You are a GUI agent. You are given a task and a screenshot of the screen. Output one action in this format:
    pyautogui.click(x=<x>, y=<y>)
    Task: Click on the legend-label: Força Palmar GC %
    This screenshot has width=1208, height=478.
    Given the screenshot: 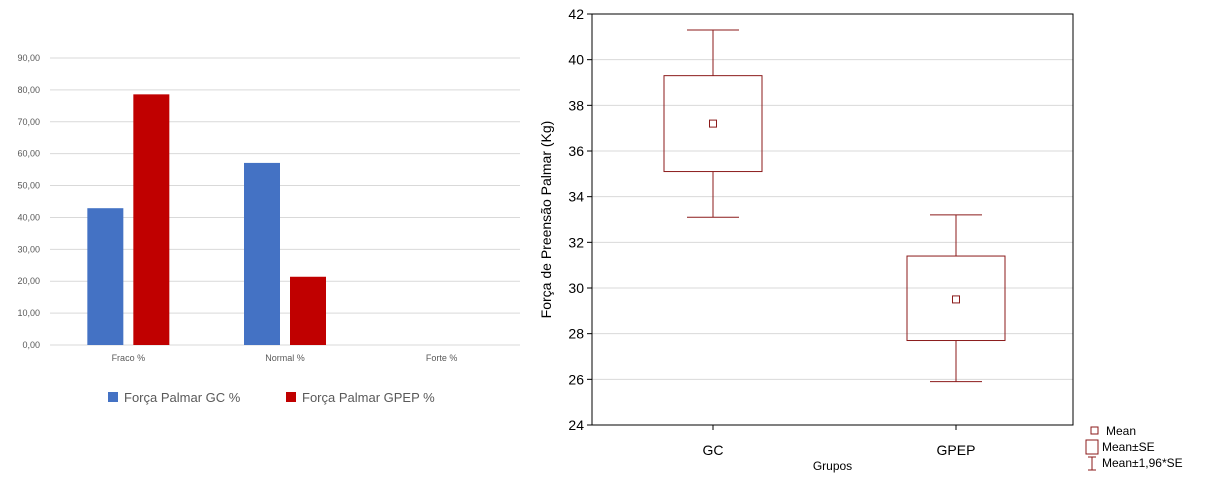 What is the action you would take?
    pyautogui.click(x=182, y=397)
    